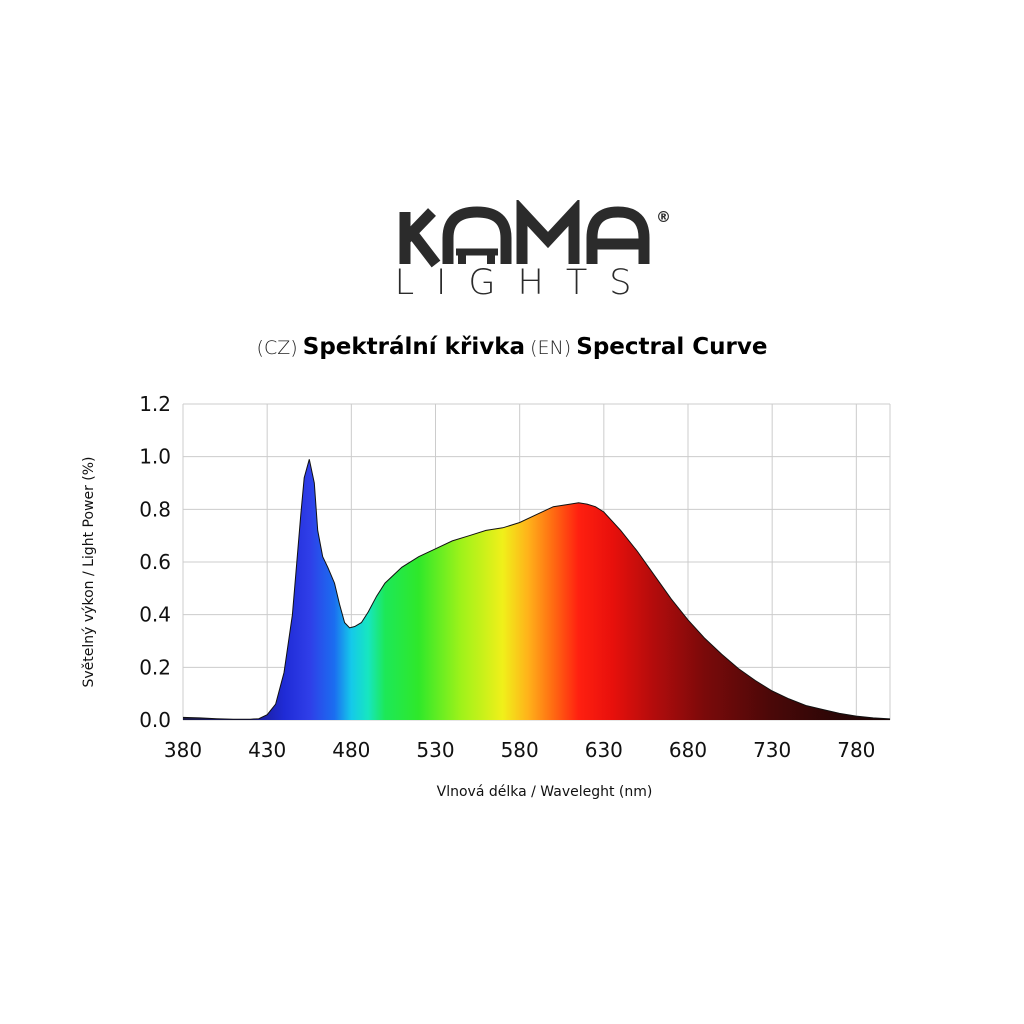 This screenshot has height=1024, width=1024. Describe the element at coordinates (414, 347) in the screenshot. I see `cz-title: Spektrální křivka` at that location.